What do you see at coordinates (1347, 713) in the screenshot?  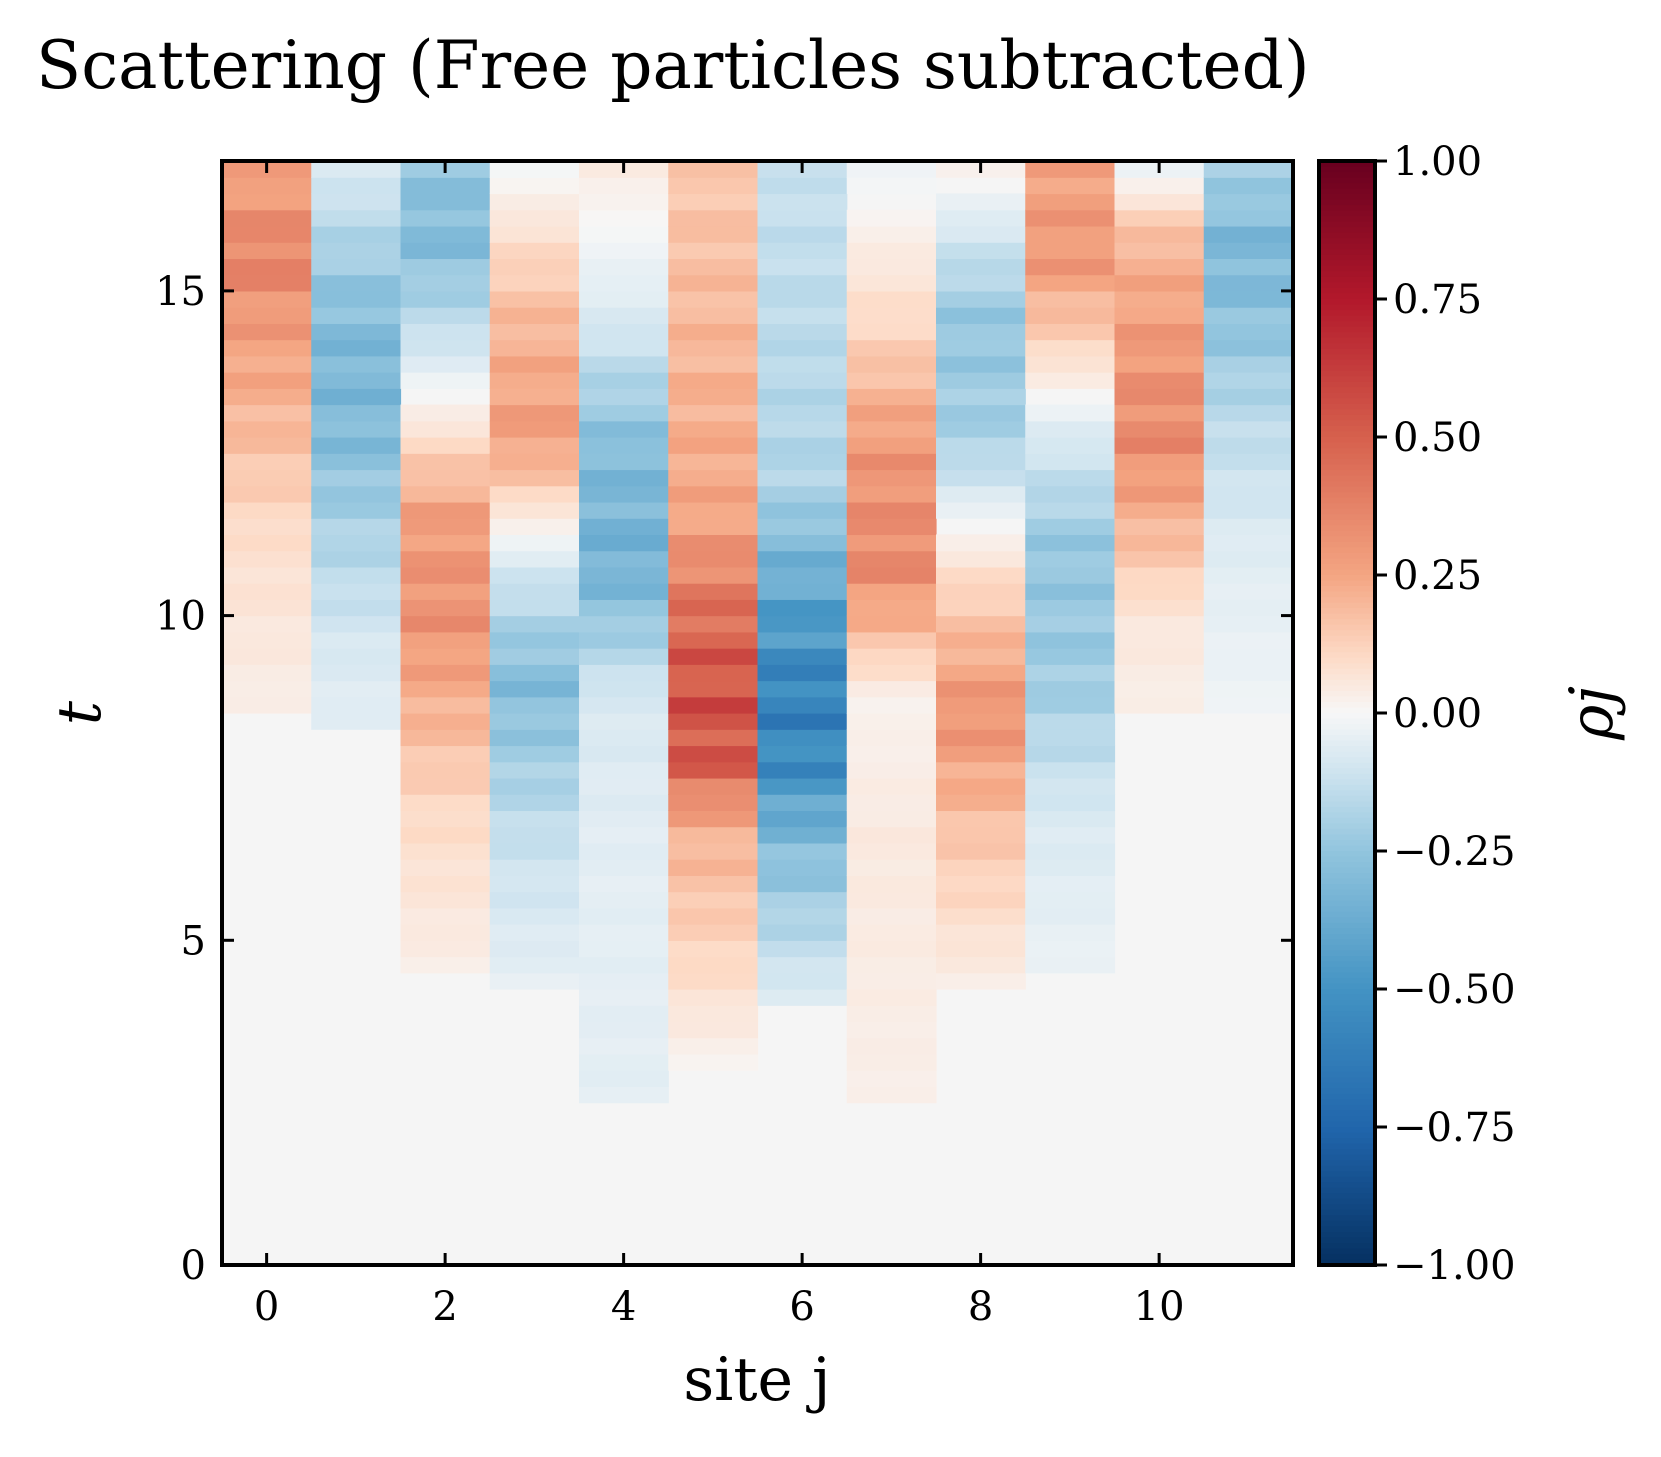 I see `colorbar` at bounding box center [1347, 713].